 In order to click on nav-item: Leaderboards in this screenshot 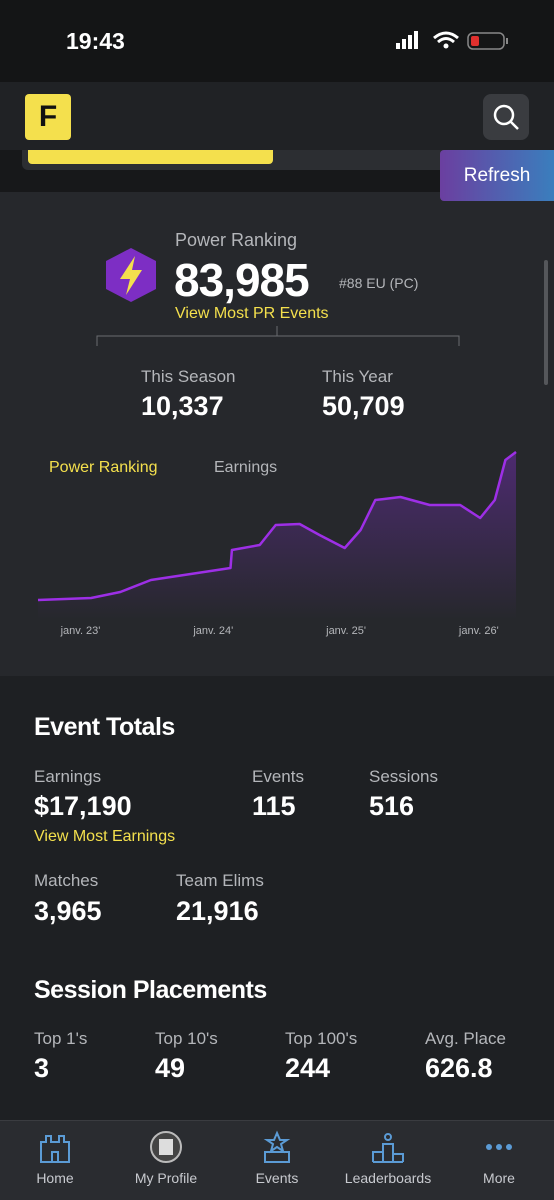, I will do `click(388, 1153)`.